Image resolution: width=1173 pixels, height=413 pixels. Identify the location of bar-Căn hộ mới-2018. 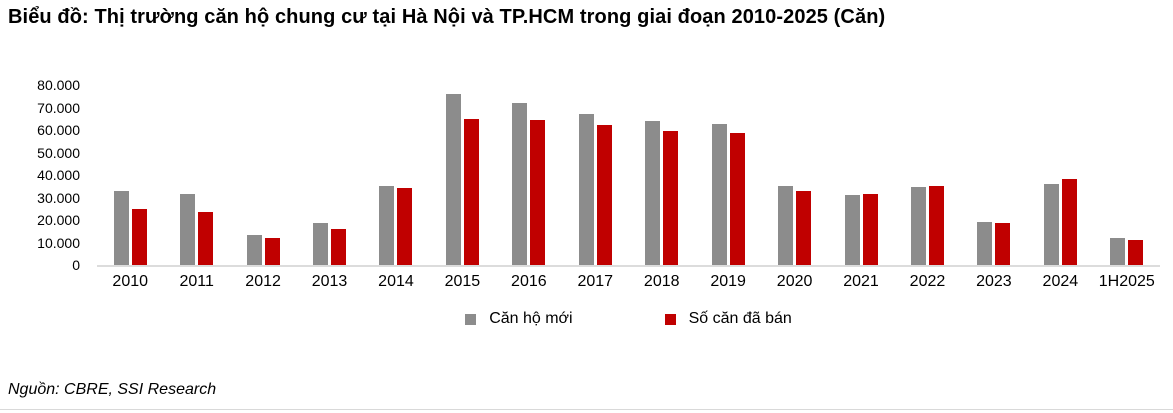
(653, 193).